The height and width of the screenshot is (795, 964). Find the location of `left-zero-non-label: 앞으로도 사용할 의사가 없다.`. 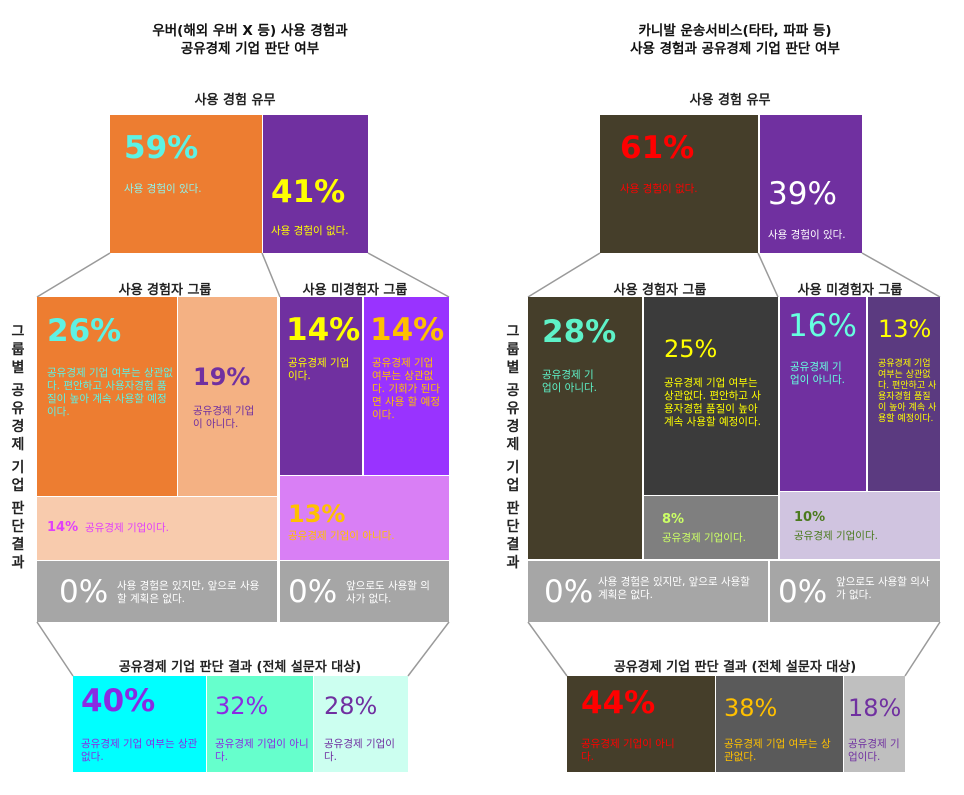

left-zero-non-label: 앞으로도 사용할 의사가 없다. is located at coordinates (388, 592).